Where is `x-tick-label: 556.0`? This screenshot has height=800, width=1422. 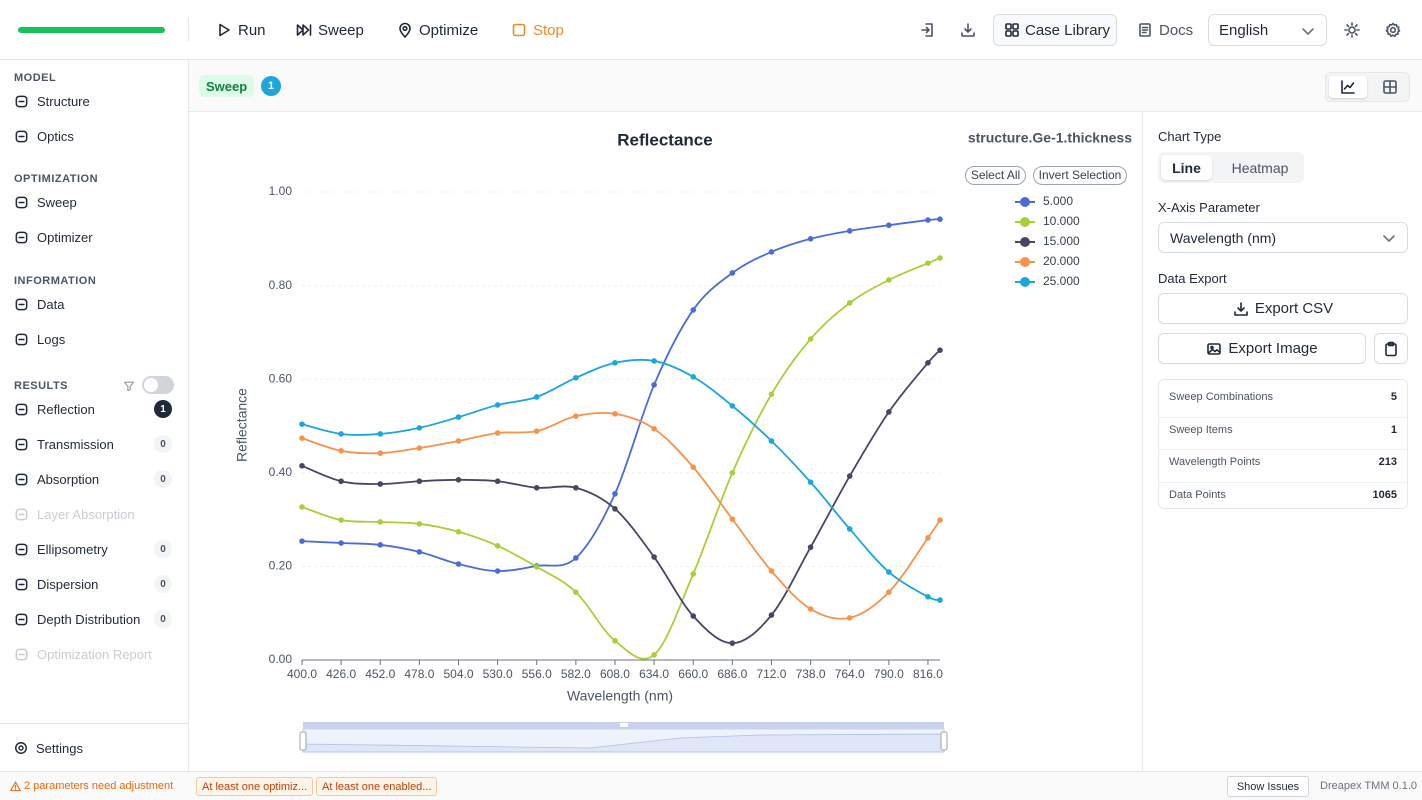
x-tick-label: 556.0 is located at coordinates (537, 674).